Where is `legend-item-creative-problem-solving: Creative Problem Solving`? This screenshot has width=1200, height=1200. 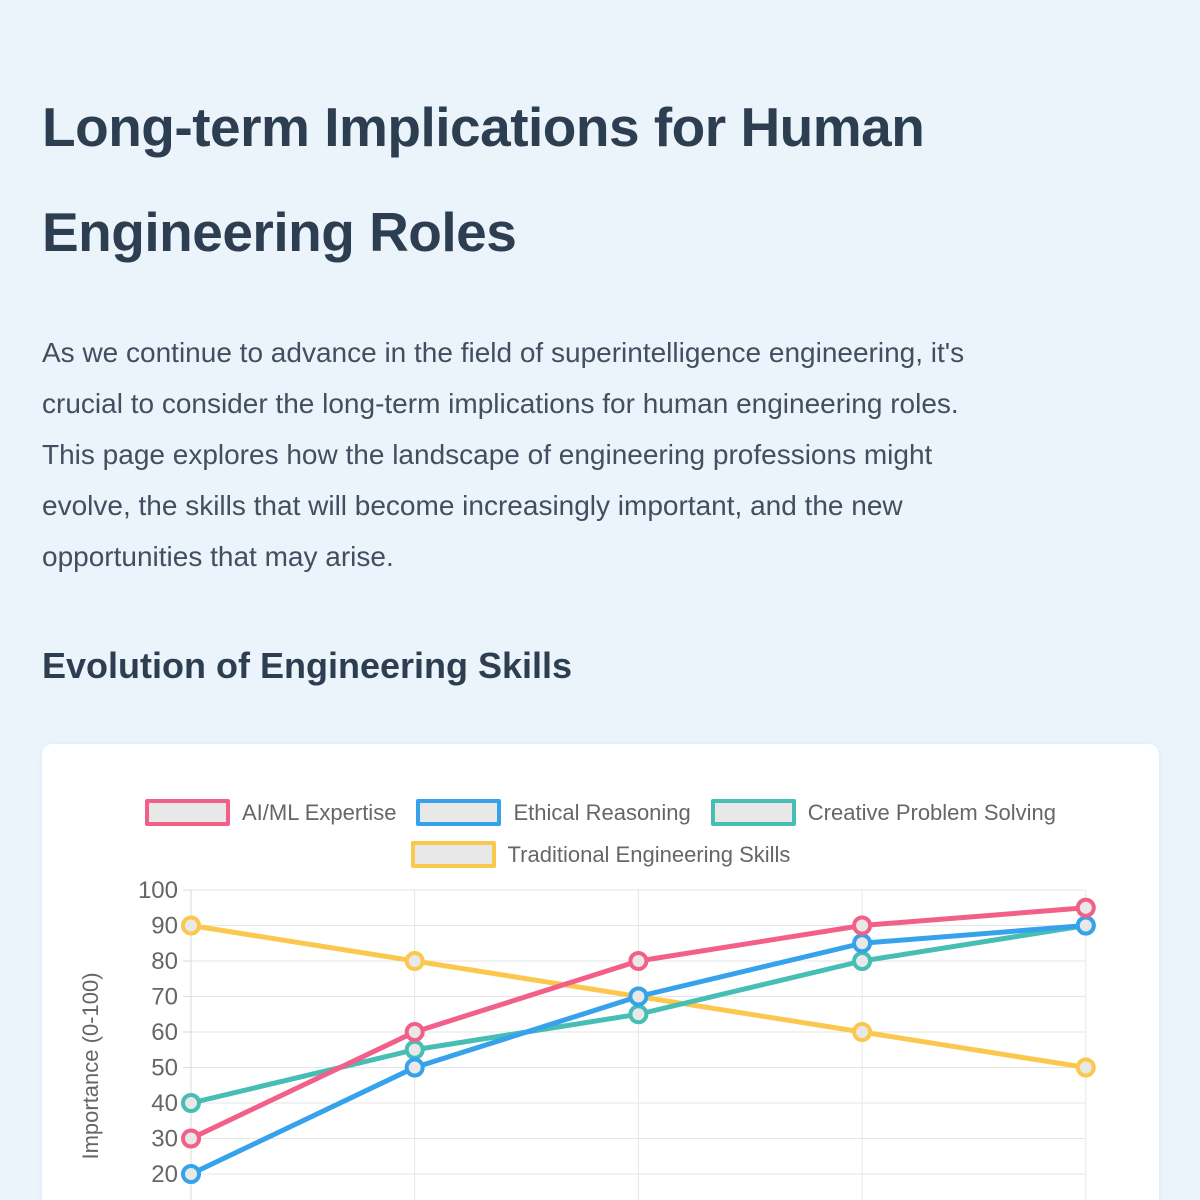
legend-item-creative-problem-solving: Creative Problem Solving is located at coordinates (883, 812).